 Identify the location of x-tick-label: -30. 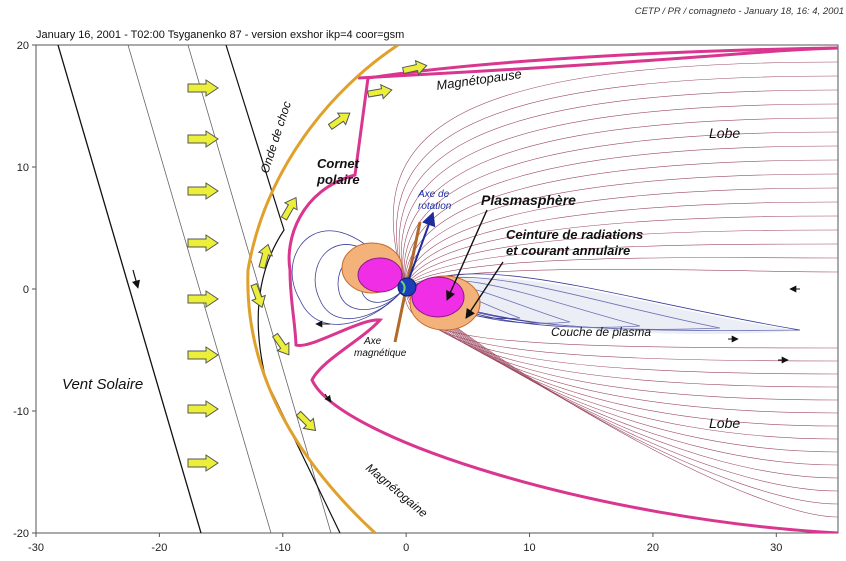
(36, 548).